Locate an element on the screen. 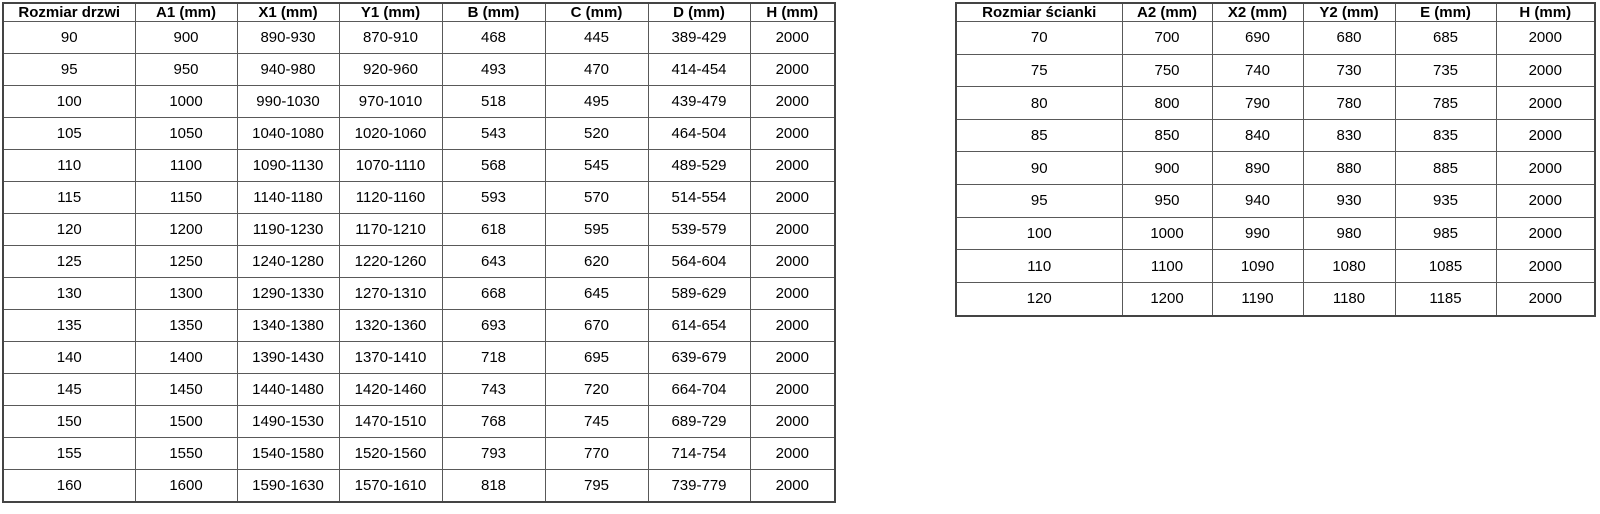 The height and width of the screenshot is (514, 1600). table-cell: 543 is located at coordinates (493, 133).